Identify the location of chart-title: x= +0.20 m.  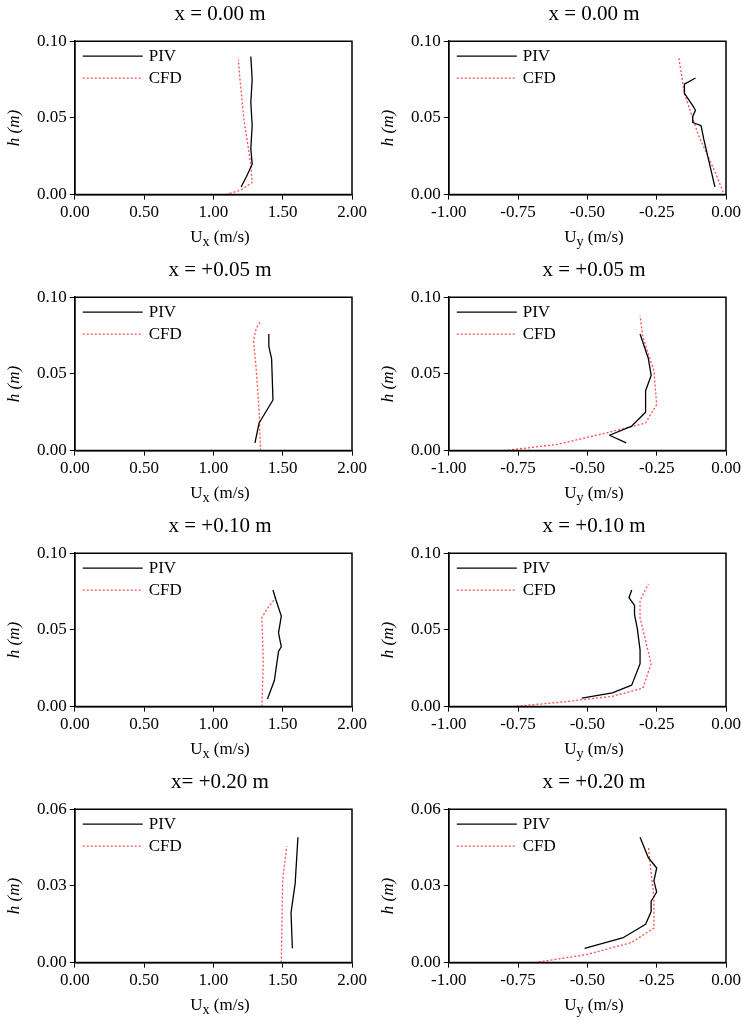
(220, 781).